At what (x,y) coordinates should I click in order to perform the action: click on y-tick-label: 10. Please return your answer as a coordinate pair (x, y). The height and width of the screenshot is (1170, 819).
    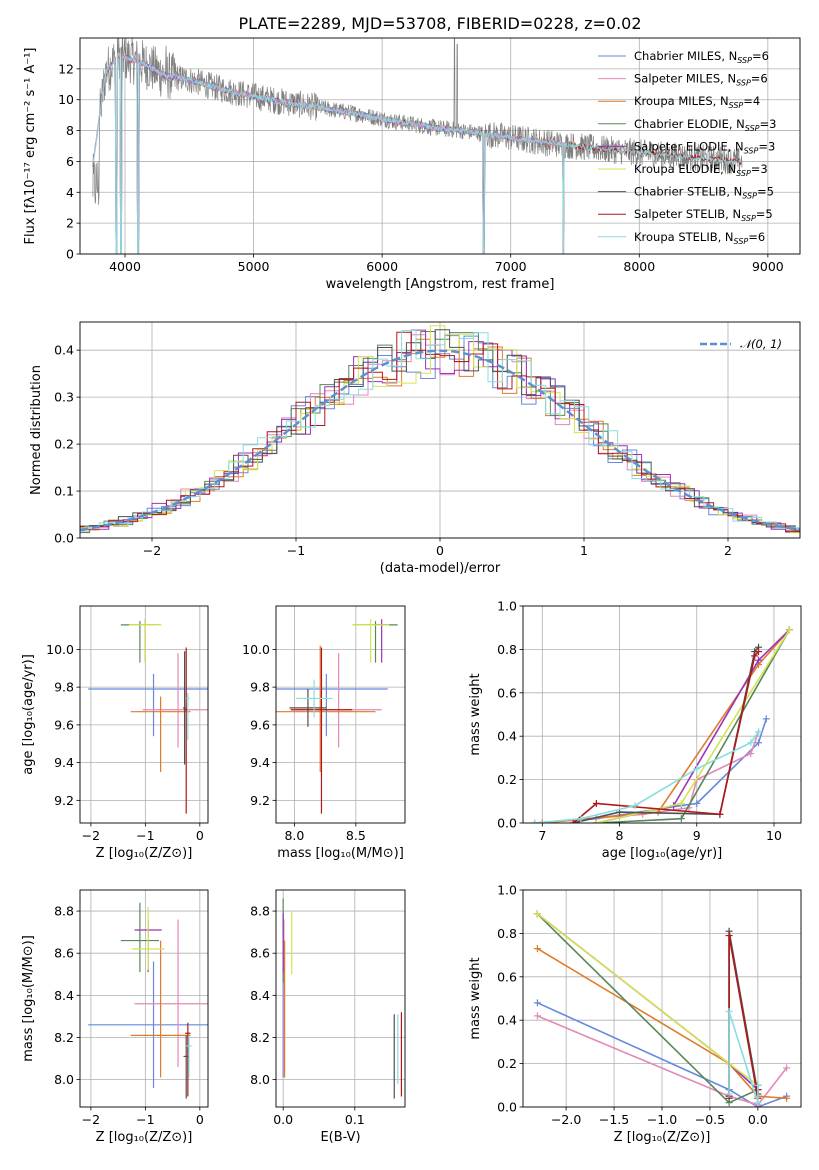
    Looking at the image, I should click on (66, 99).